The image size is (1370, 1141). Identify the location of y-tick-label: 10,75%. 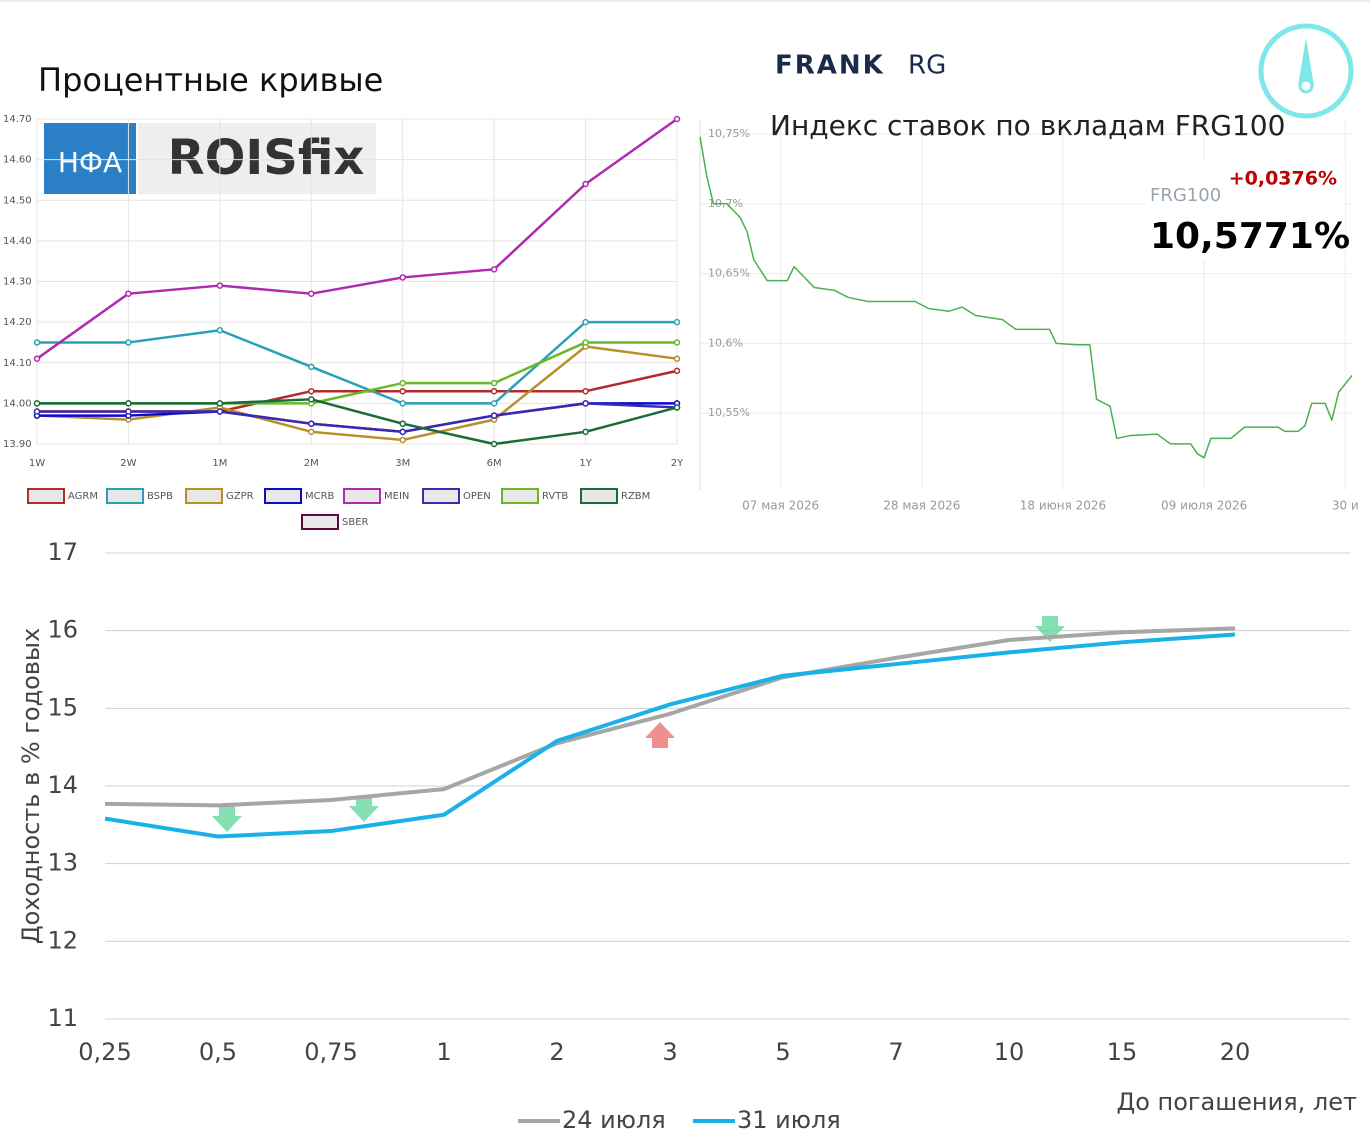
(729, 133).